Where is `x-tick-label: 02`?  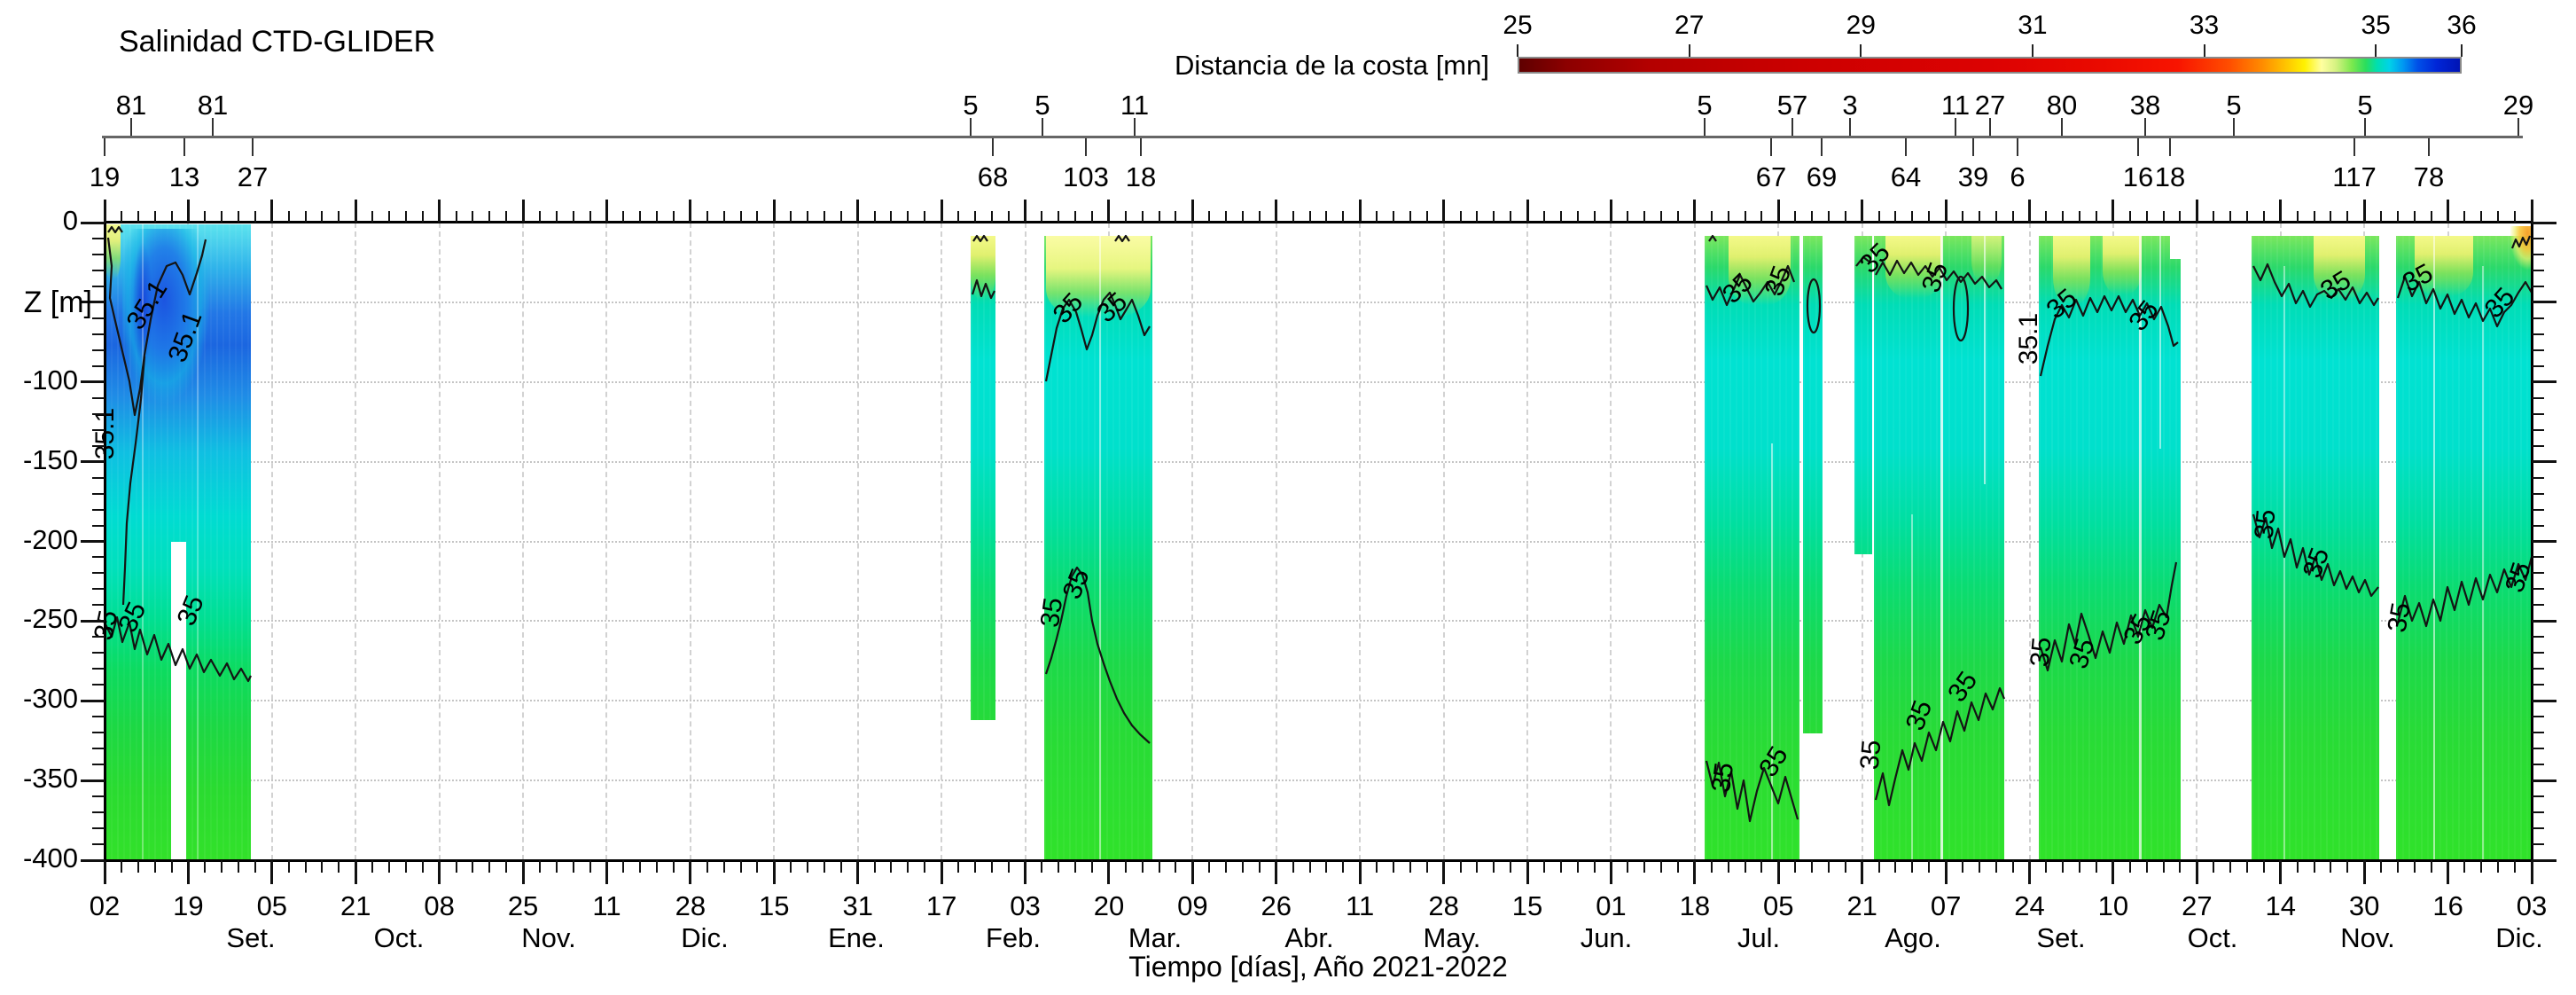
x-tick-label: 02 is located at coordinates (105, 905).